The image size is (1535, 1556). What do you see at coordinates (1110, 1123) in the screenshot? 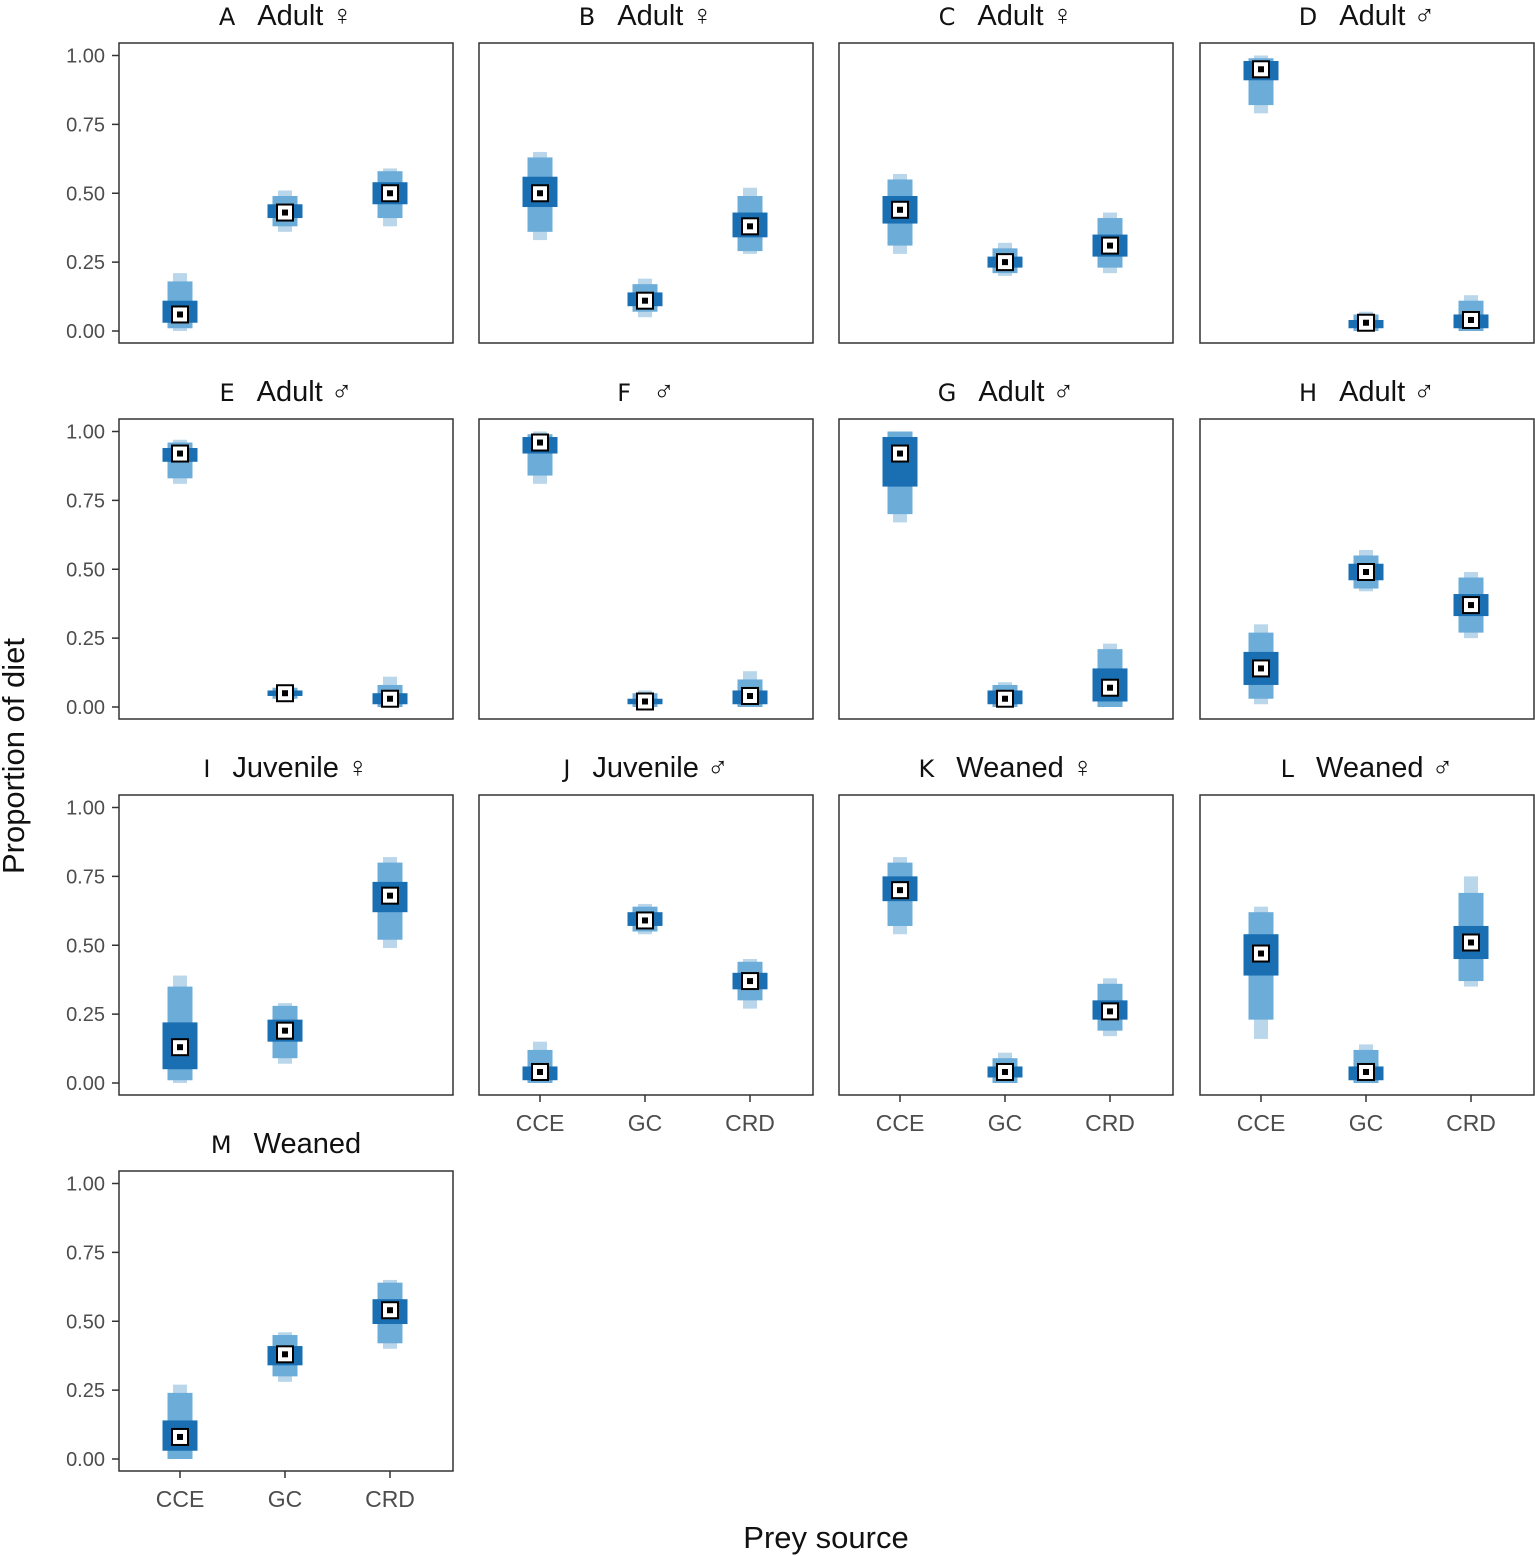
I see `x-tick-label: CRD` at bounding box center [1110, 1123].